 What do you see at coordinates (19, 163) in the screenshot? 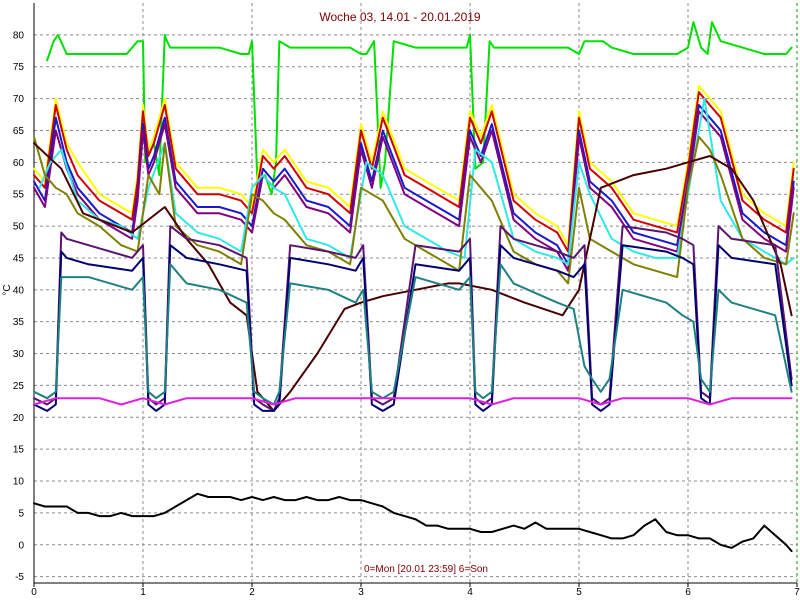
I see `y-tick-label: 60` at bounding box center [19, 163].